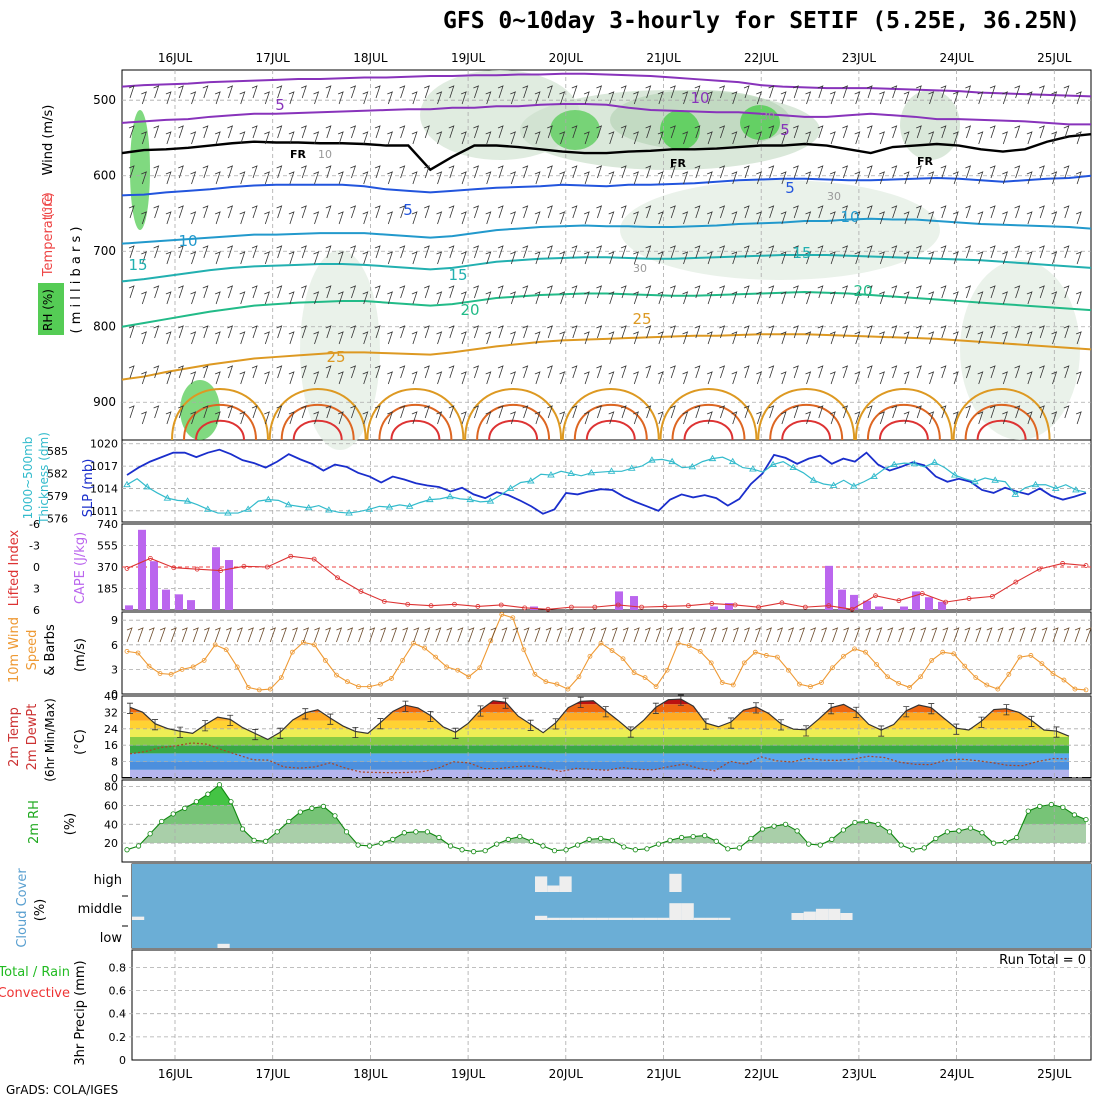 The image size is (1100, 1100). Describe the element at coordinates (118, 967) in the screenshot. I see `precip-tick-label: 0.8` at that location.